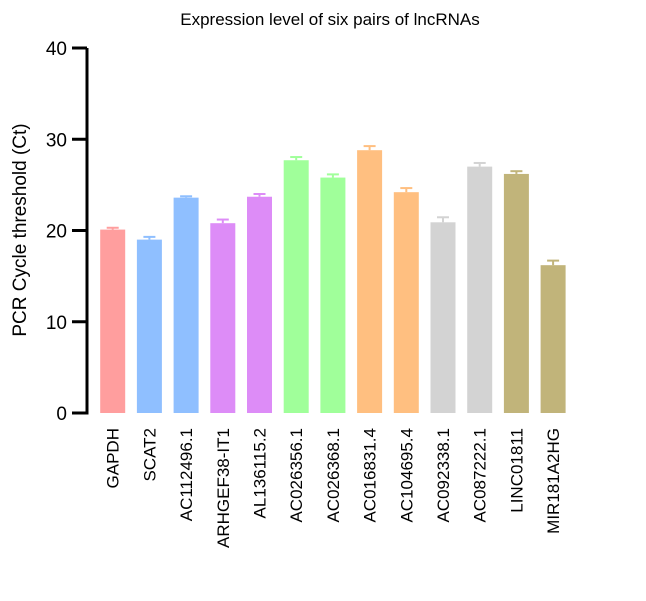 Image resolution: width=646 pixels, height=601 pixels. Describe the element at coordinates (516, 293) in the screenshot. I see `bar-LINC01811` at that location.